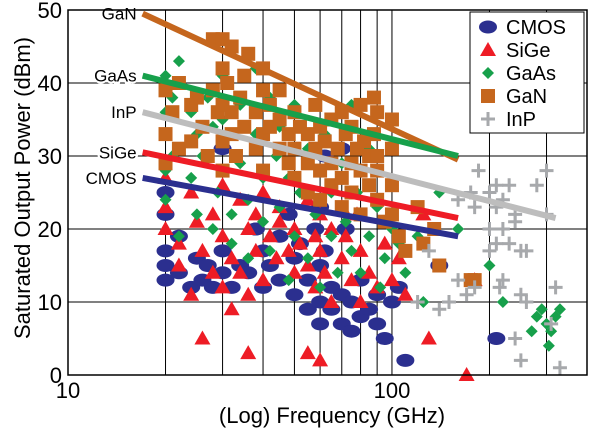  What do you see at coordinates (50, 156) in the screenshot?
I see `y-tick-label: 30` at bounding box center [50, 156].